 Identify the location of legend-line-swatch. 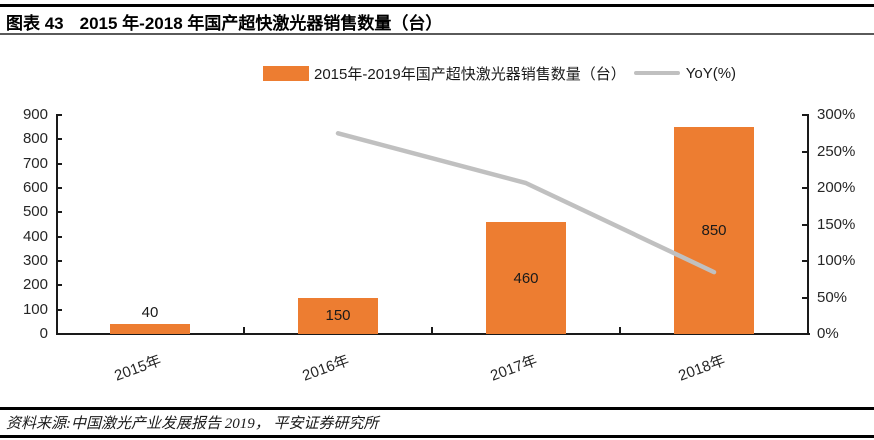
(656, 73).